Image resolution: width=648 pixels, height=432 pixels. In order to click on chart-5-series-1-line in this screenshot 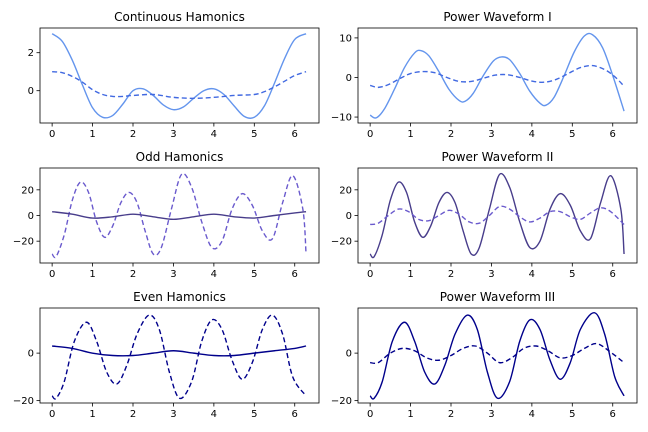, I will do `click(179, 357)`.